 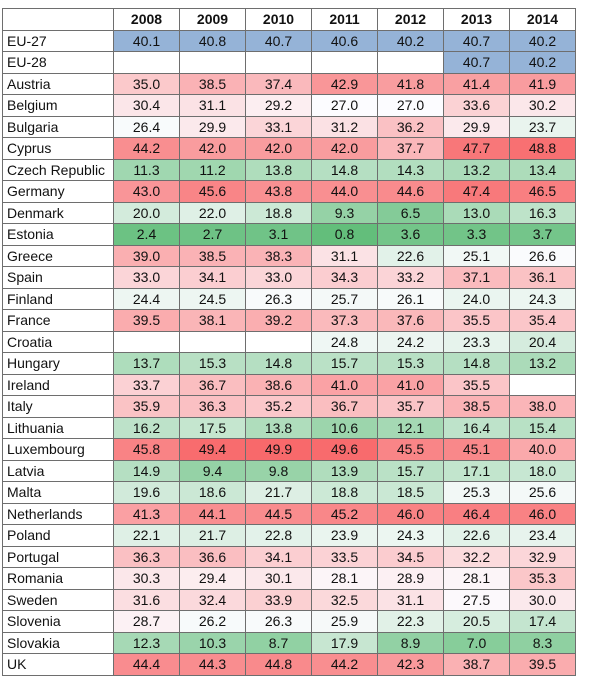 What do you see at coordinates (212, 664) in the screenshot?
I see `value-cell: 44.3` at bounding box center [212, 664].